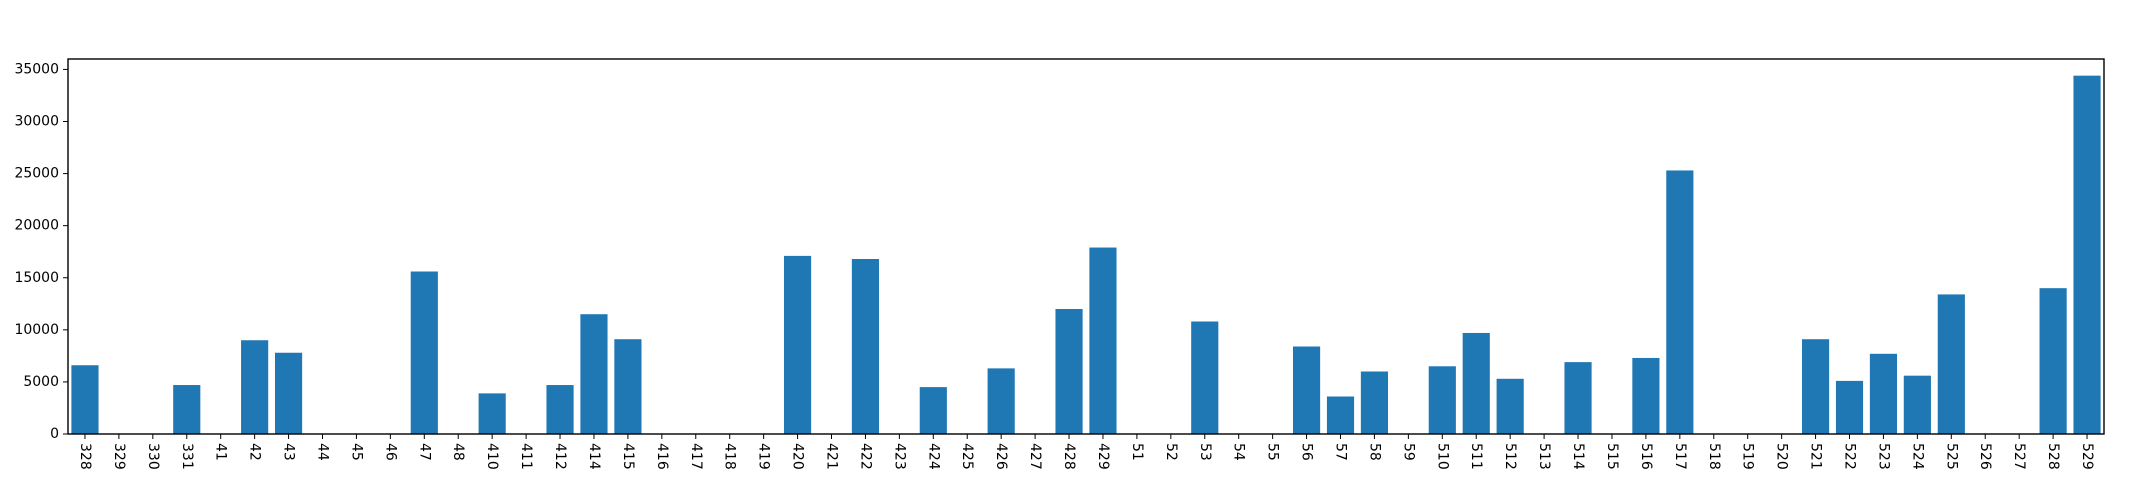  Describe the element at coordinates (1850, 456) in the screenshot. I see `x-tick-label: 522` at that location.